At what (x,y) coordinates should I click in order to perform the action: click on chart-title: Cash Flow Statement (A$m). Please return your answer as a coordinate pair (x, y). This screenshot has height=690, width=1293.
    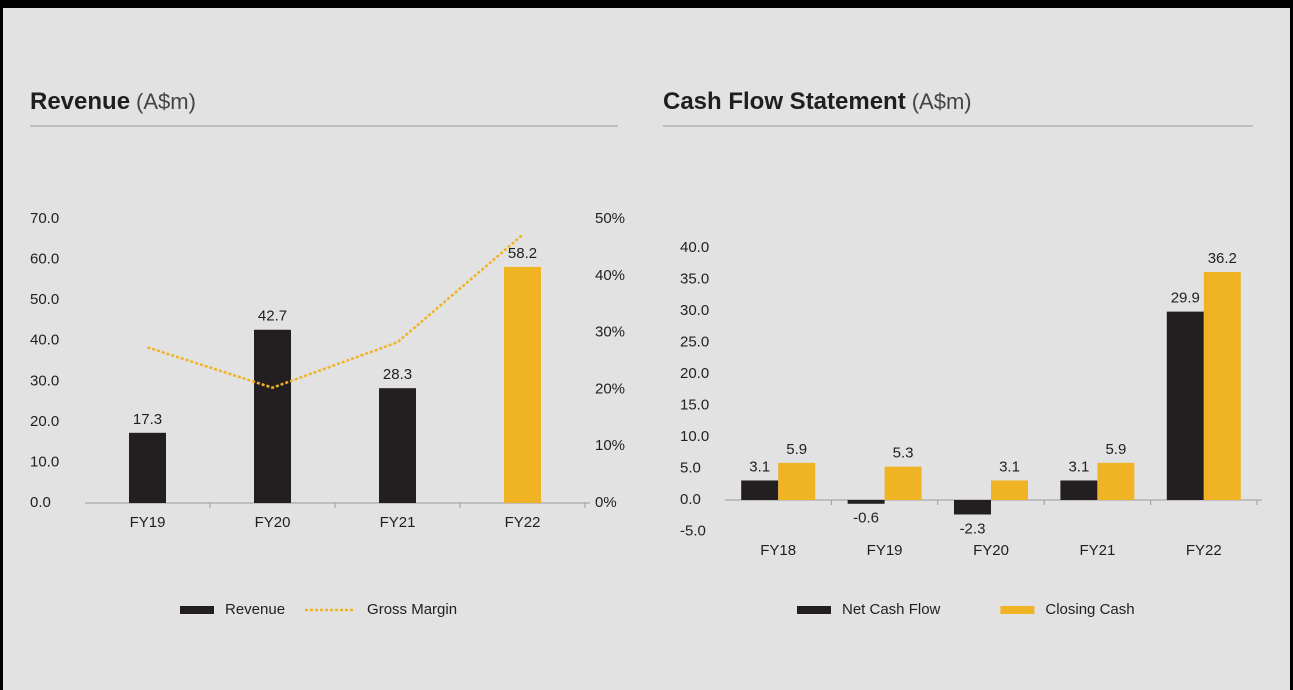
    Looking at the image, I should click on (817, 101).